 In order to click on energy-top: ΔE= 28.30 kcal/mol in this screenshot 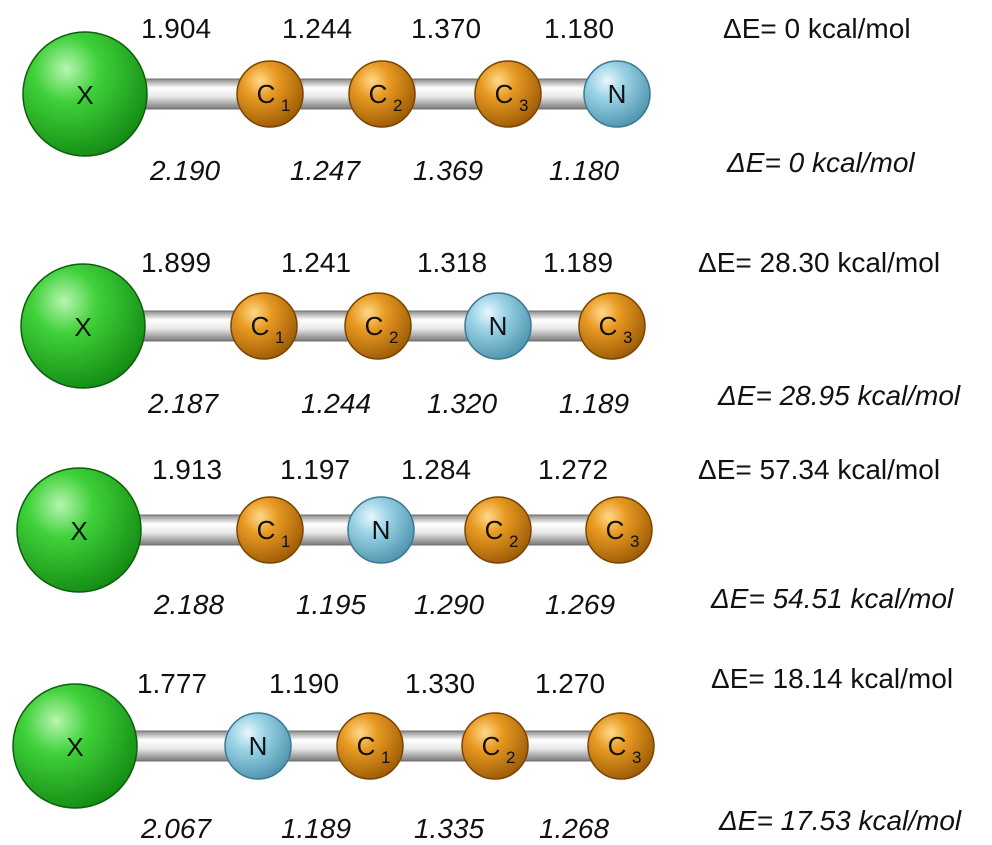, I will do `click(819, 262)`.